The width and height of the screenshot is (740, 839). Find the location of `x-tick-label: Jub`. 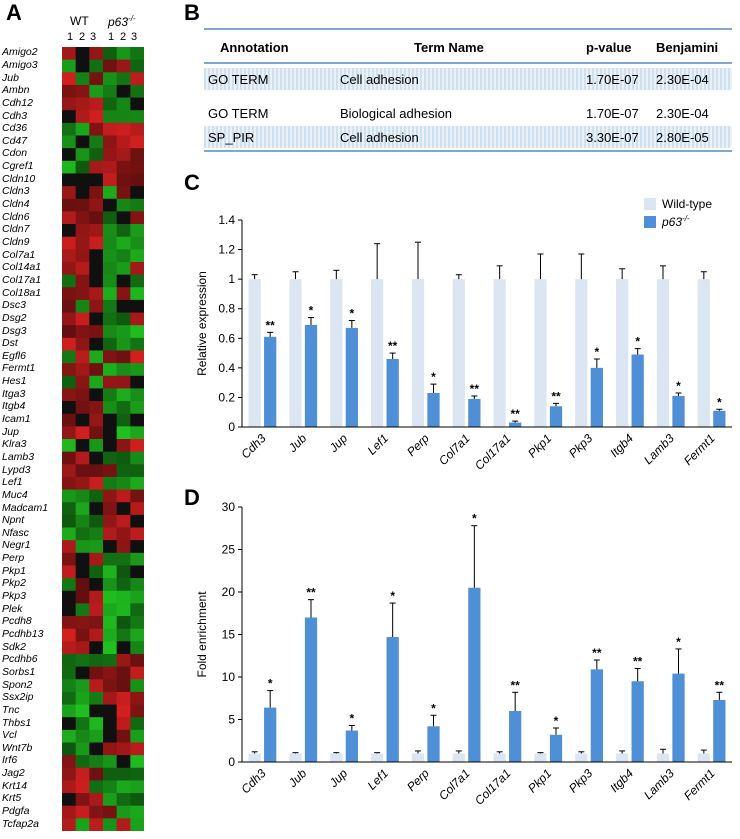

x-tick-label: Jub is located at coordinates (297, 778).